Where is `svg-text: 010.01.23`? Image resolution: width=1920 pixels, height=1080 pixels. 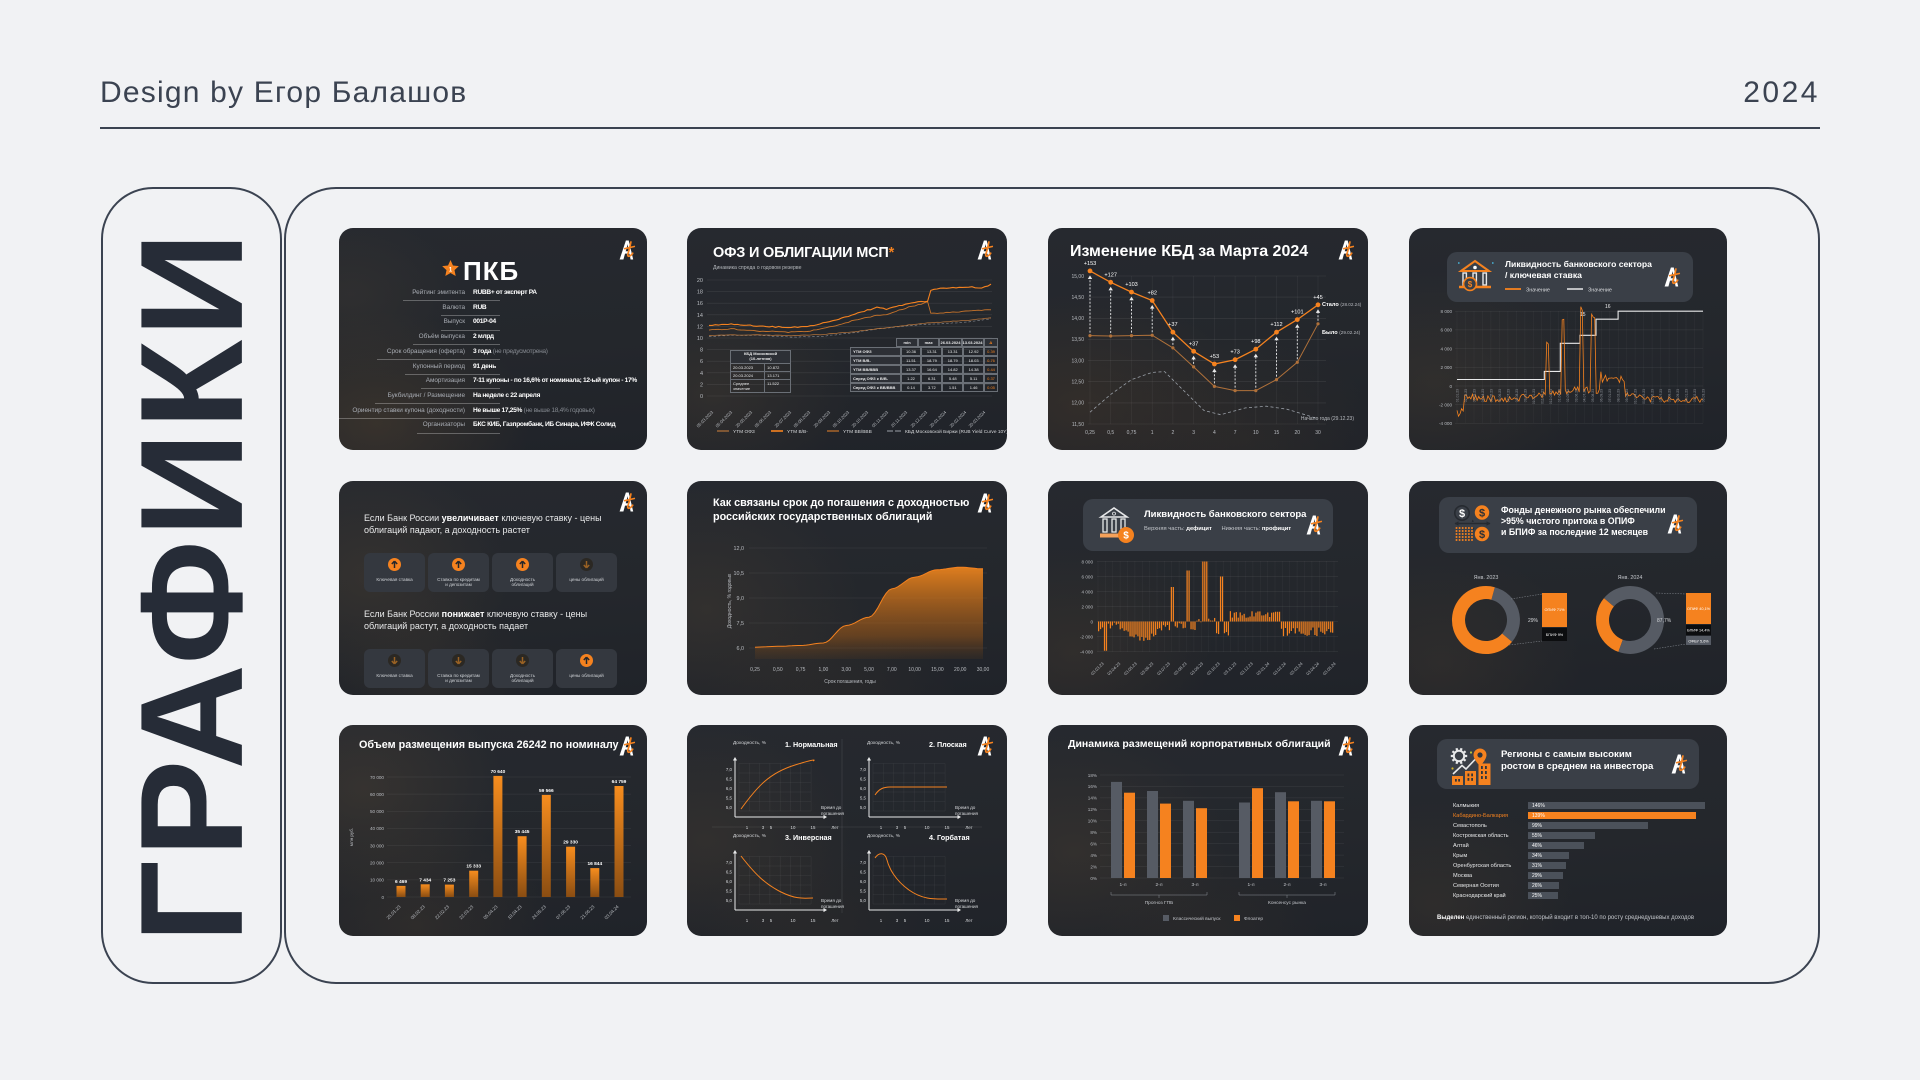 svg-text: 010.01.23 is located at coordinates (1534, 396).